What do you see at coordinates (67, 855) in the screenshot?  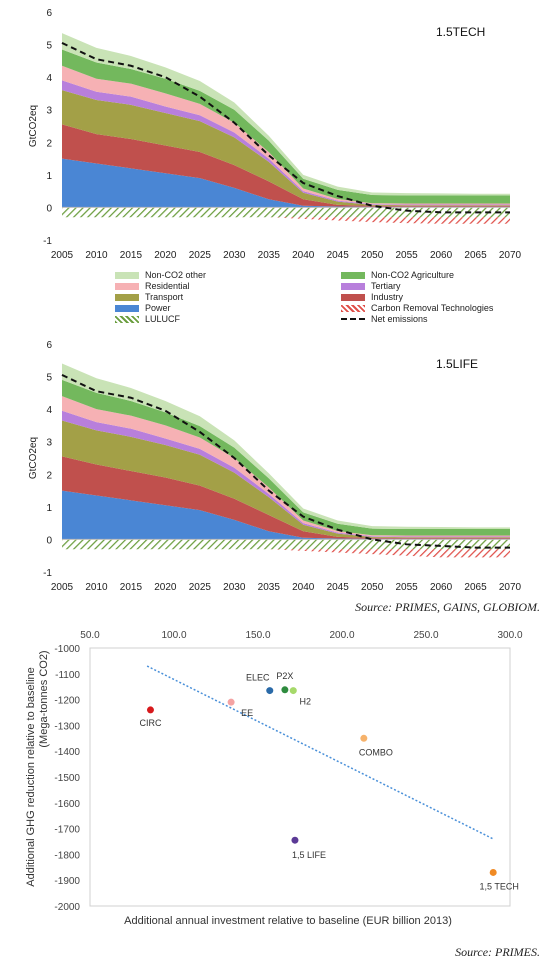 I see `y-tick-label: -1800` at bounding box center [67, 855].